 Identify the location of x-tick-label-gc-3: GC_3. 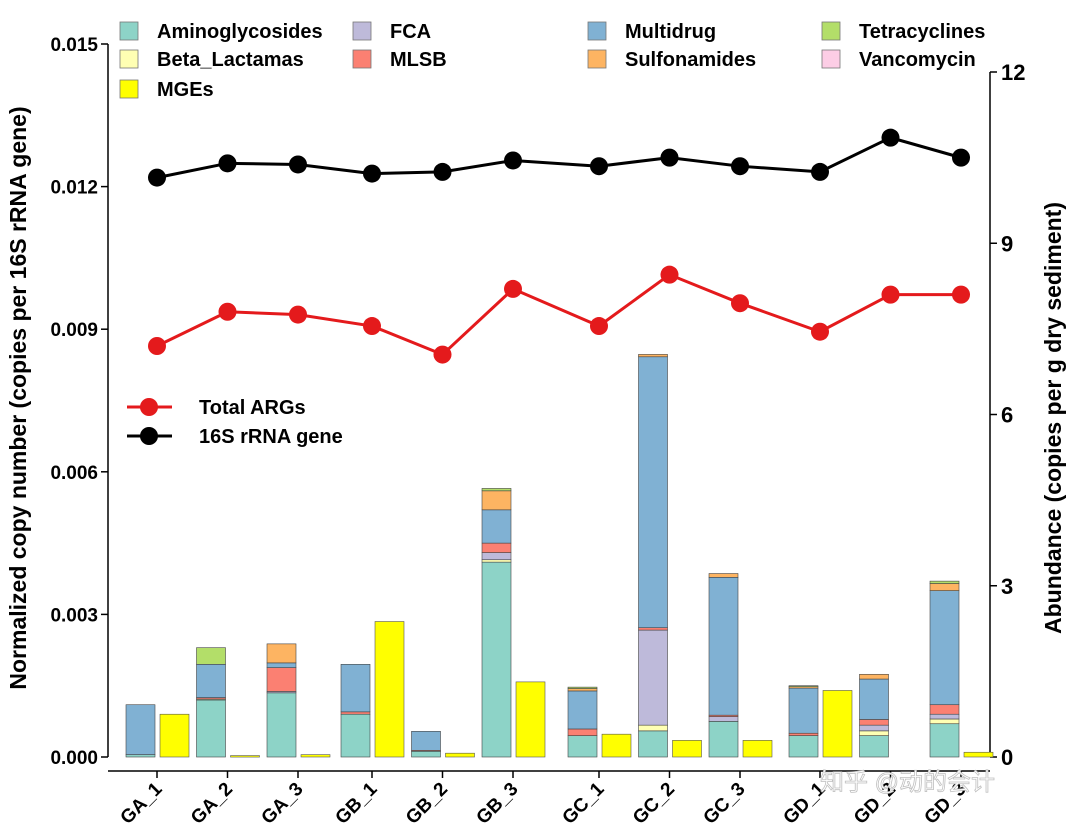
(725, 803).